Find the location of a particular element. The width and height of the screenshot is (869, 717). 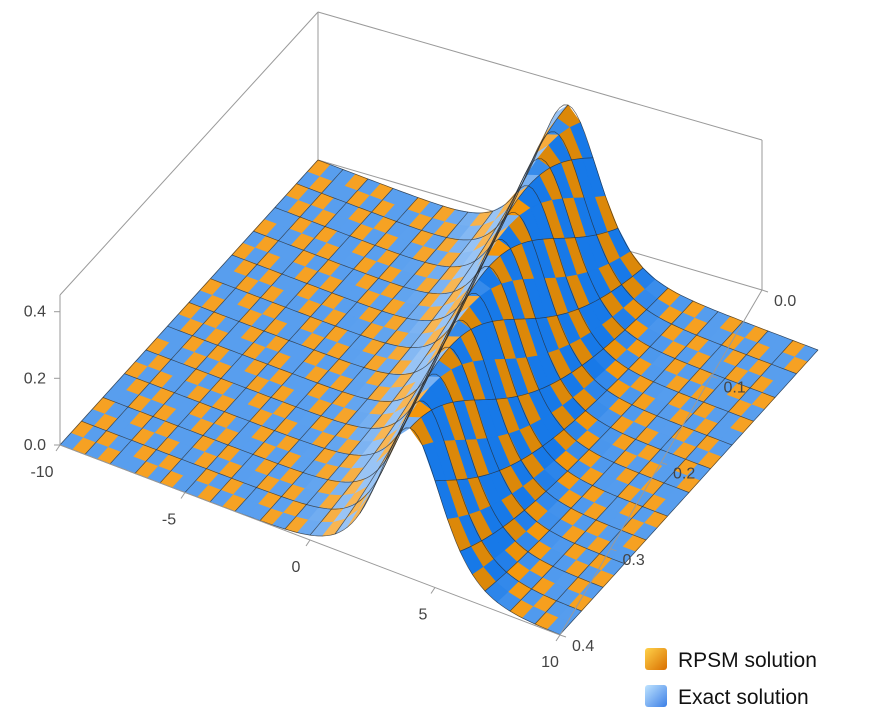

legend-swatch-rpsm is located at coordinates (656, 659).